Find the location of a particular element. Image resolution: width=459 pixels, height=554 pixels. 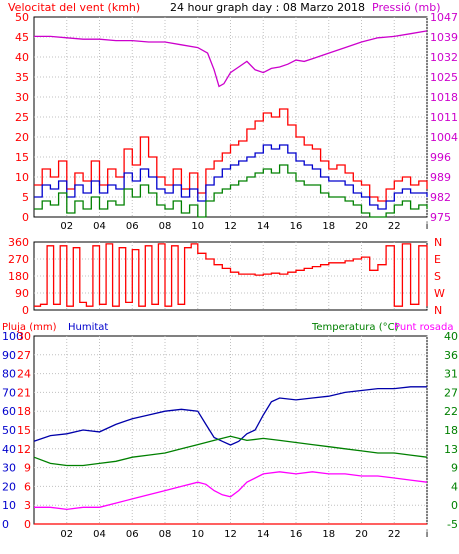

wind-x-tick-label: i is located at coordinates (427, 226).